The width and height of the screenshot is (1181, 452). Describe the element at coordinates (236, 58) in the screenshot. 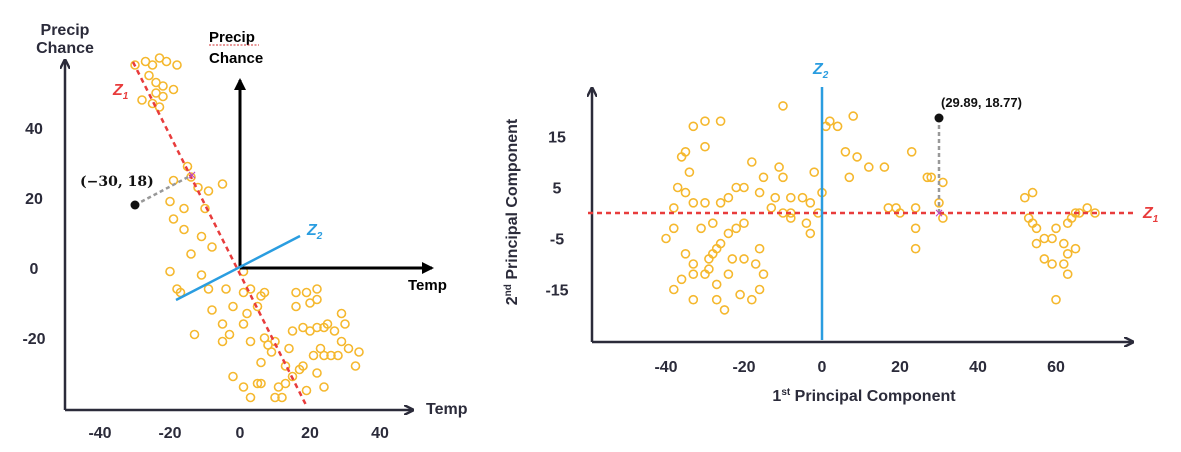

I see `center-y-label-line2: Chance` at that location.